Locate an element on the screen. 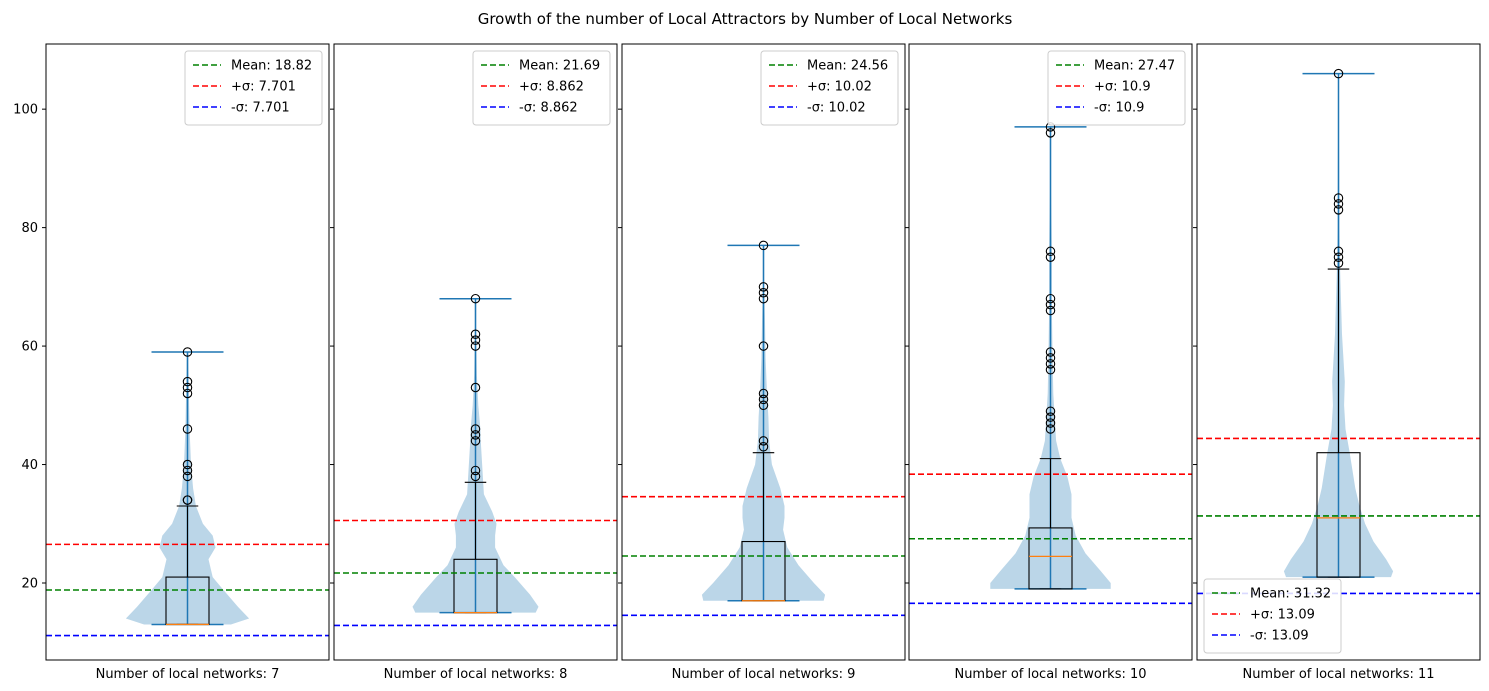  legend: Mean: 27.47 +σ: 10.9 -σ: 10.9 is located at coordinates (1116, 88).